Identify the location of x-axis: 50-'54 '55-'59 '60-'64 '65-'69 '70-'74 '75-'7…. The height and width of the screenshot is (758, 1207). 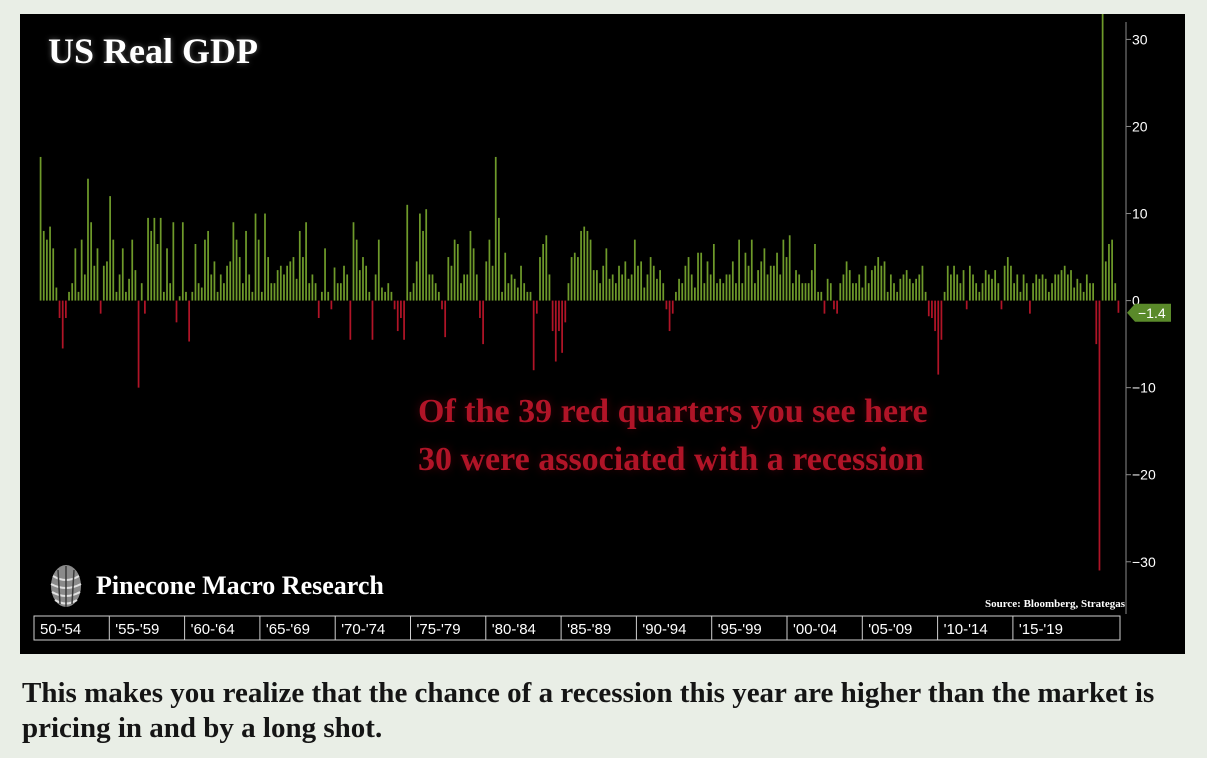
(577, 628).